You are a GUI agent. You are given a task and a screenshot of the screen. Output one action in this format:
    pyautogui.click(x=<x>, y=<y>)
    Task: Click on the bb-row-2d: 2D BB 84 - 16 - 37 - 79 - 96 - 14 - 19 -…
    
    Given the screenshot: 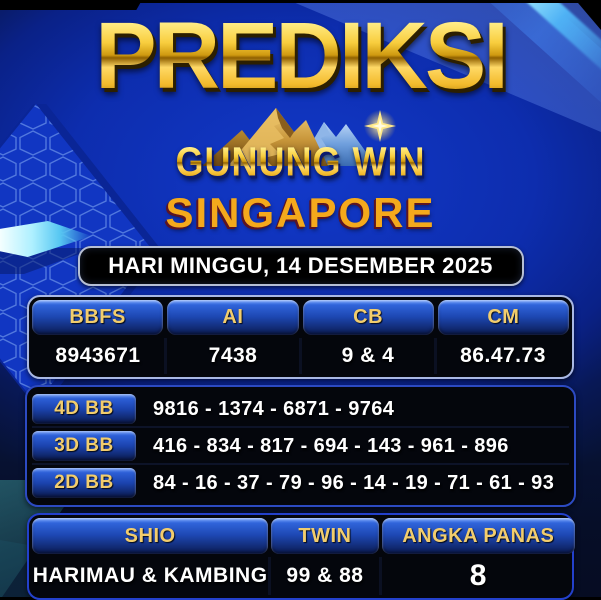 What is the action you would take?
    pyautogui.click(x=300, y=483)
    